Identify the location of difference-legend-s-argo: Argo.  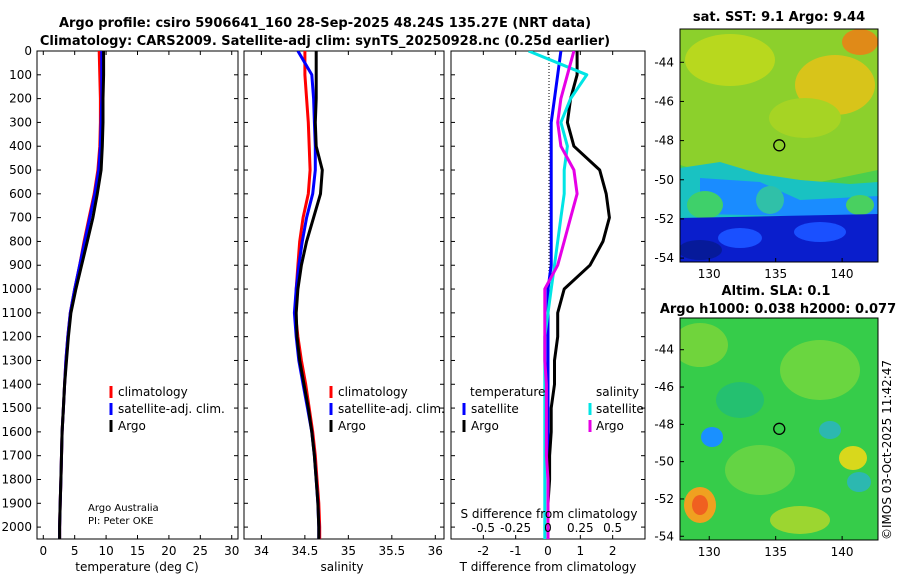
(610, 426).